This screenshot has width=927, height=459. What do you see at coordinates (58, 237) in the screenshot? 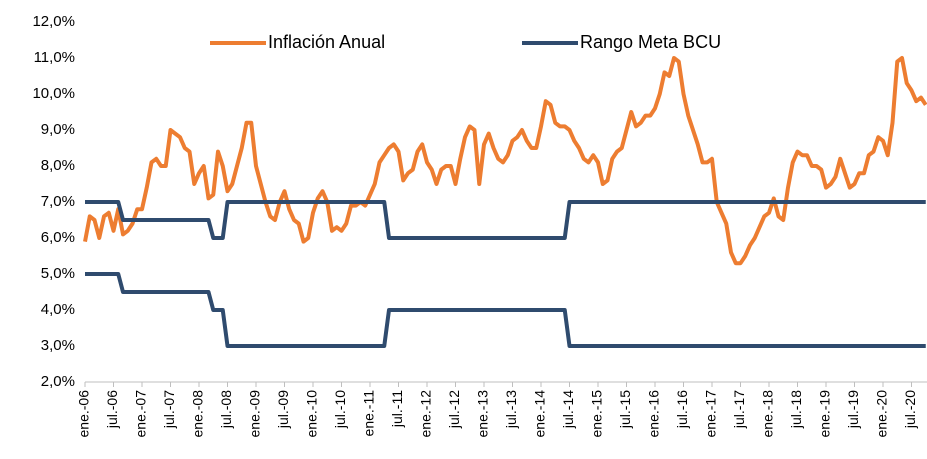
I see `y-tick-label: 6,0%` at bounding box center [58, 237].